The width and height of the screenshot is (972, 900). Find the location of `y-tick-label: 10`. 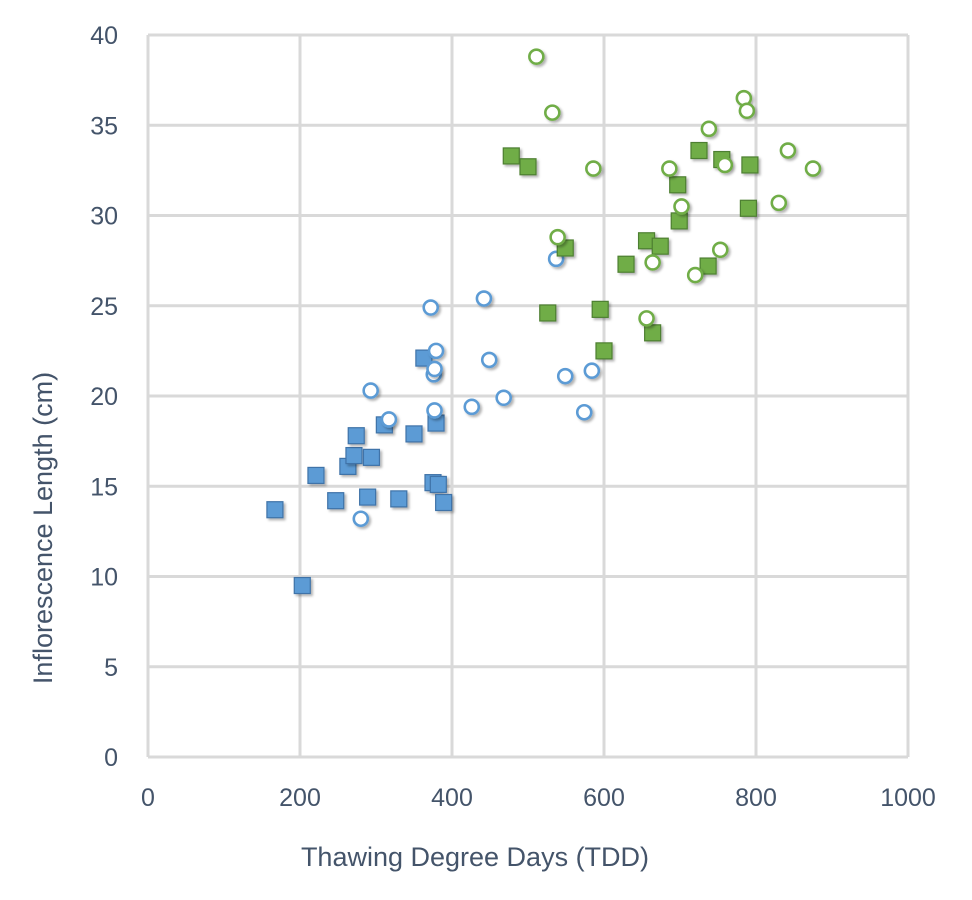

y-tick-label: 10 is located at coordinates (104, 578).